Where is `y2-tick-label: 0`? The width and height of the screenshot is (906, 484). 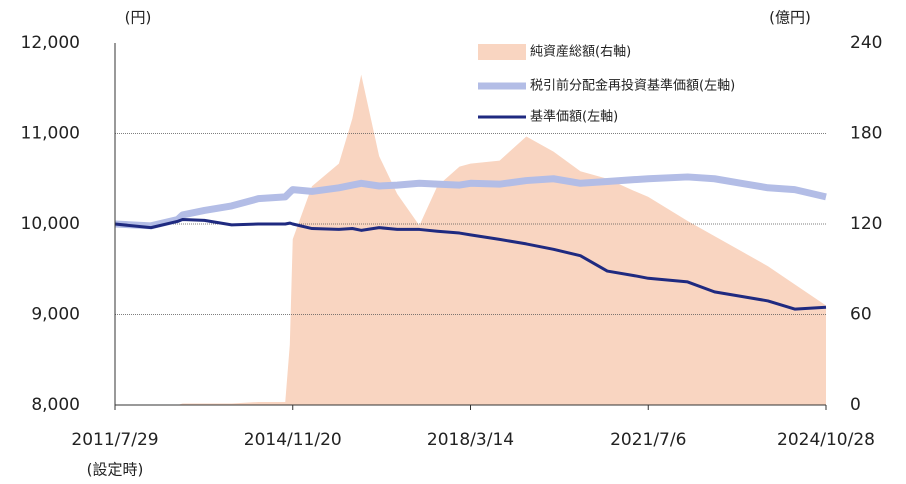 y2-tick-label: 0 is located at coordinates (855, 405).